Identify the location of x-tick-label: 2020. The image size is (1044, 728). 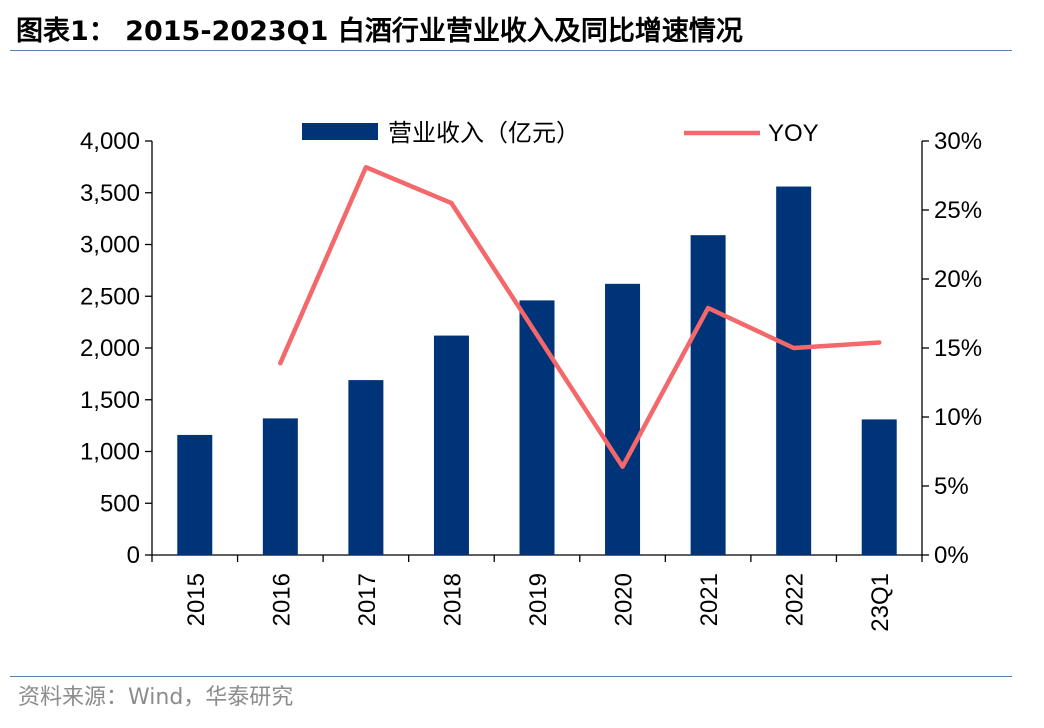
(624, 599).